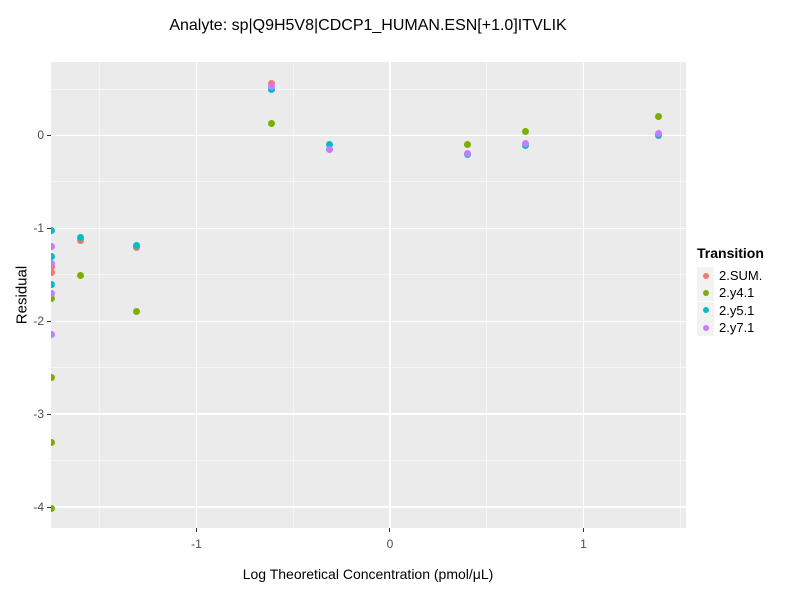 This screenshot has height=600, width=800. Describe the element at coordinates (38, 321) in the screenshot. I see `y-tick-label: -2` at that location.